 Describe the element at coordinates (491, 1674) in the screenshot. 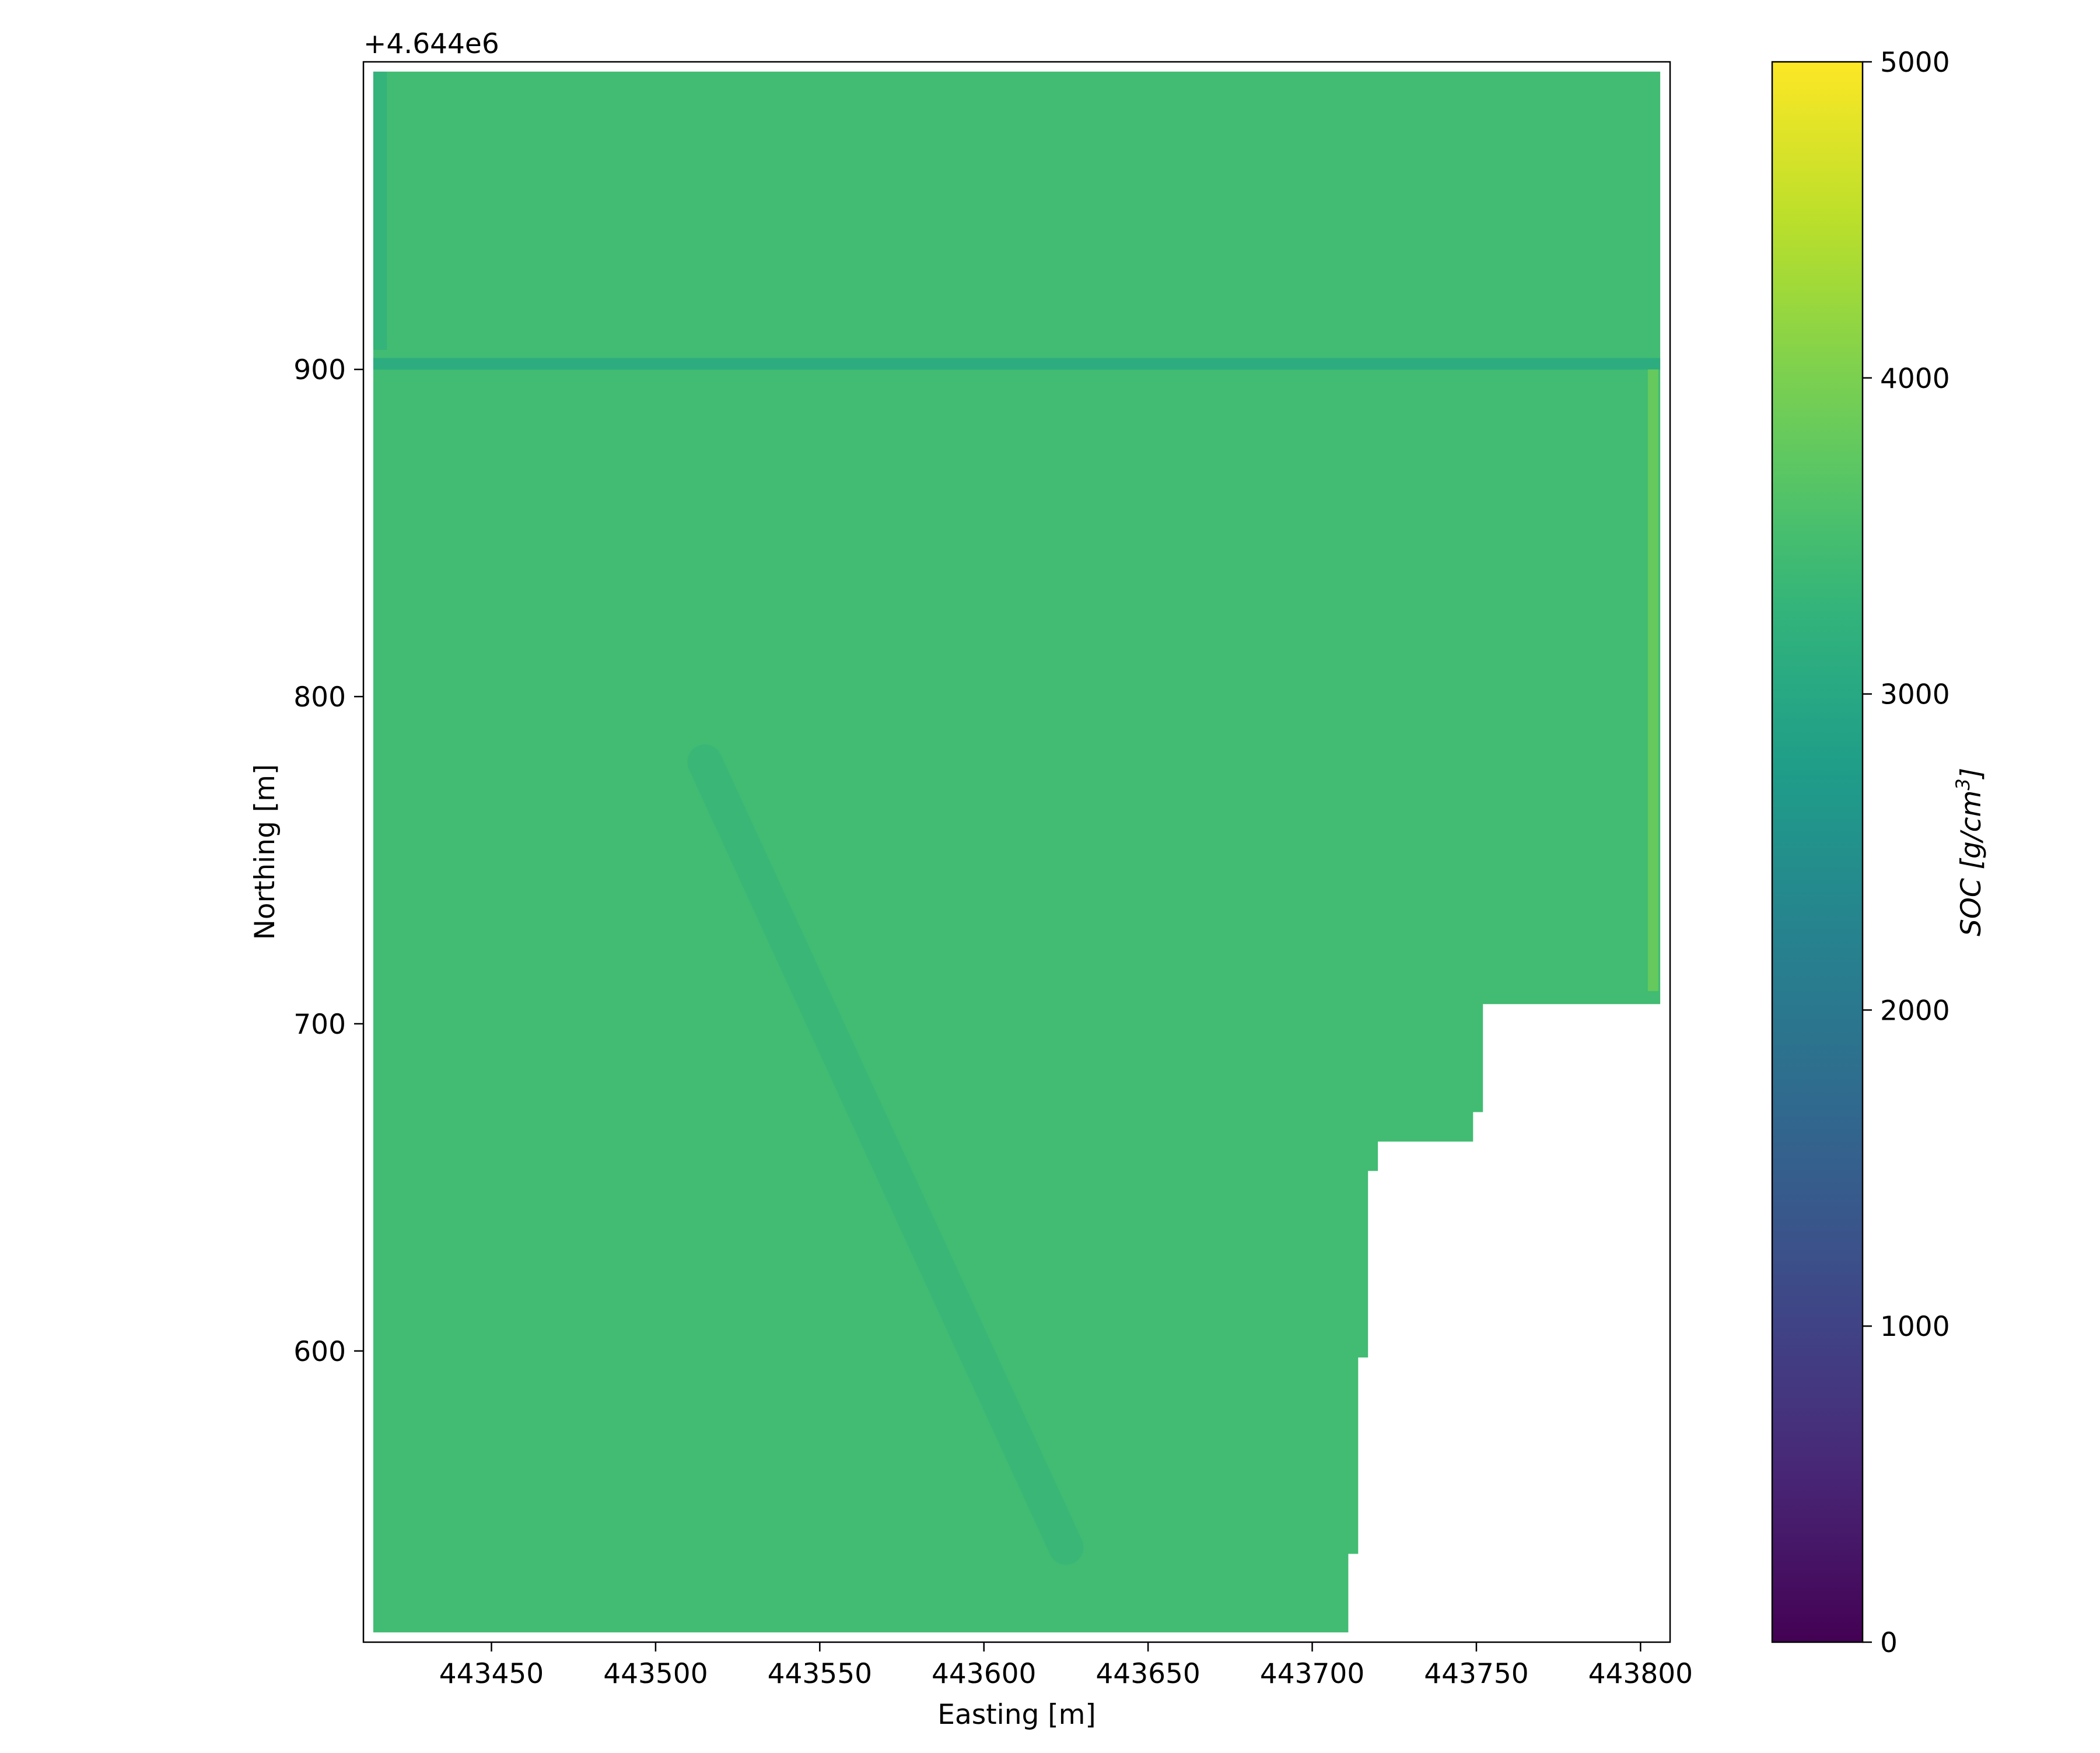

I see `x-tick-label: 443450` at that location.